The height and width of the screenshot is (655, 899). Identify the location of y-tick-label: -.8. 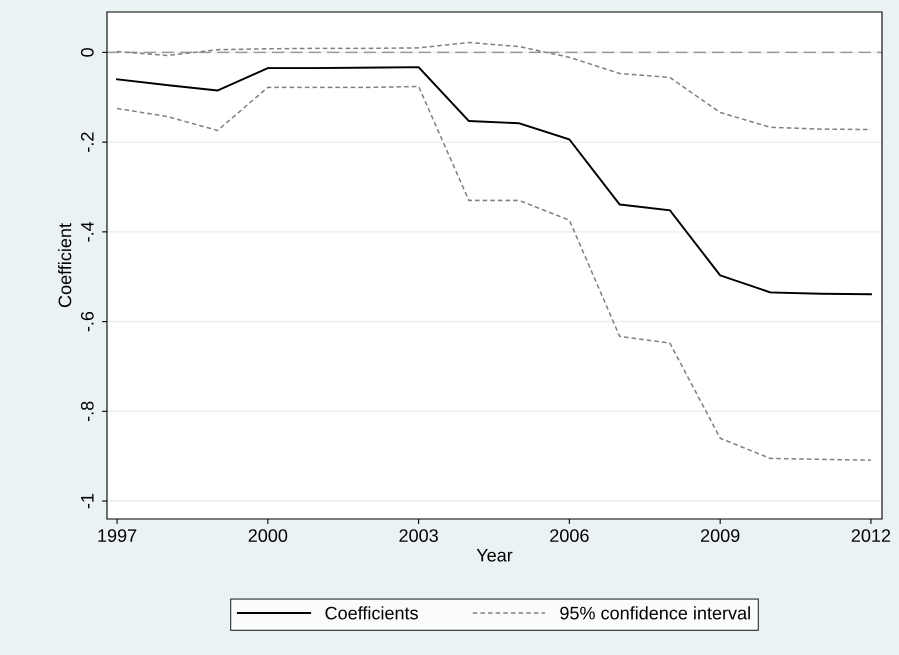
(87, 412).